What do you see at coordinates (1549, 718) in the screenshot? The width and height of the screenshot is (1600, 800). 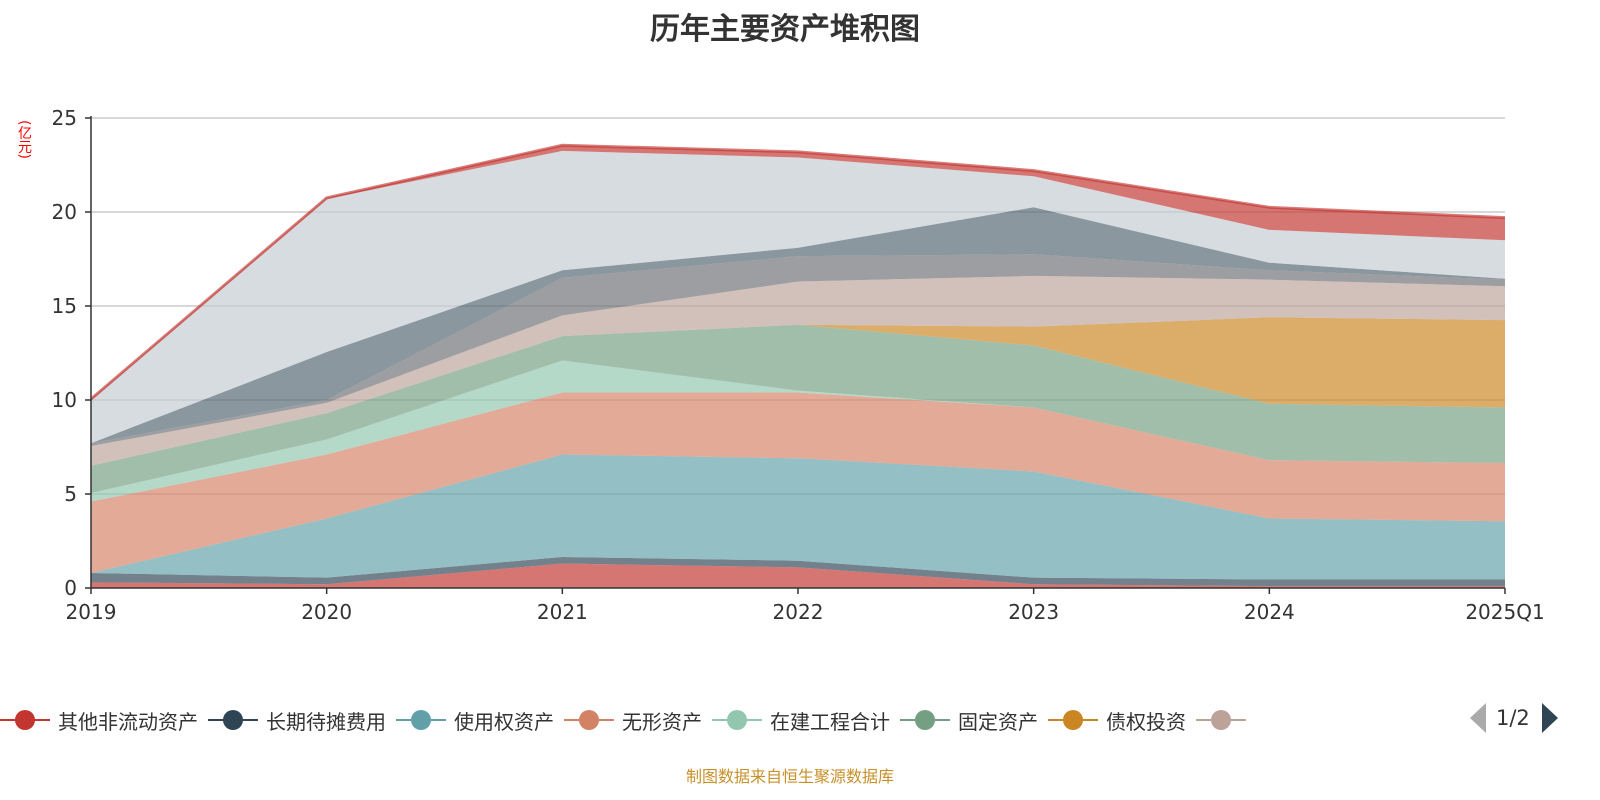 I see `legend-next-page-icon` at bounding box center [1549, 718].